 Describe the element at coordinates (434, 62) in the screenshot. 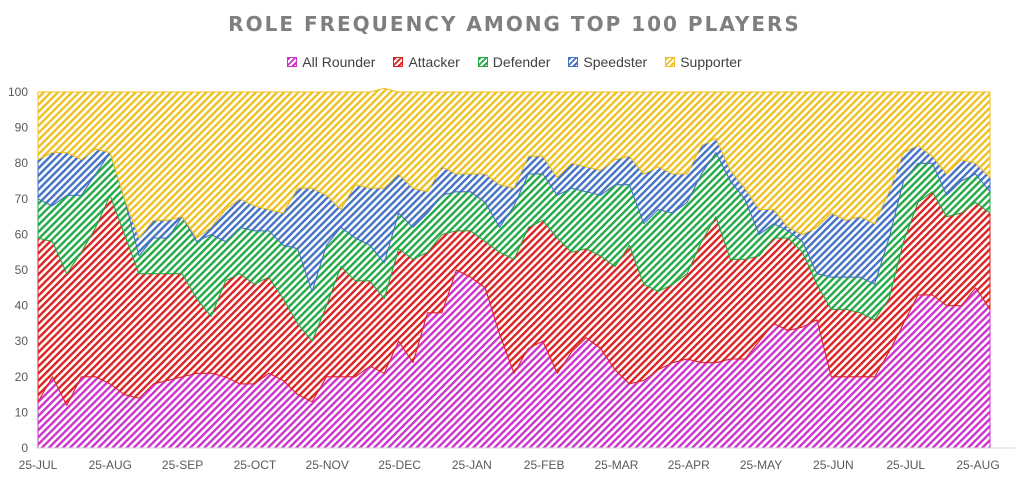

I see `legend-label: Attacker` at that location.